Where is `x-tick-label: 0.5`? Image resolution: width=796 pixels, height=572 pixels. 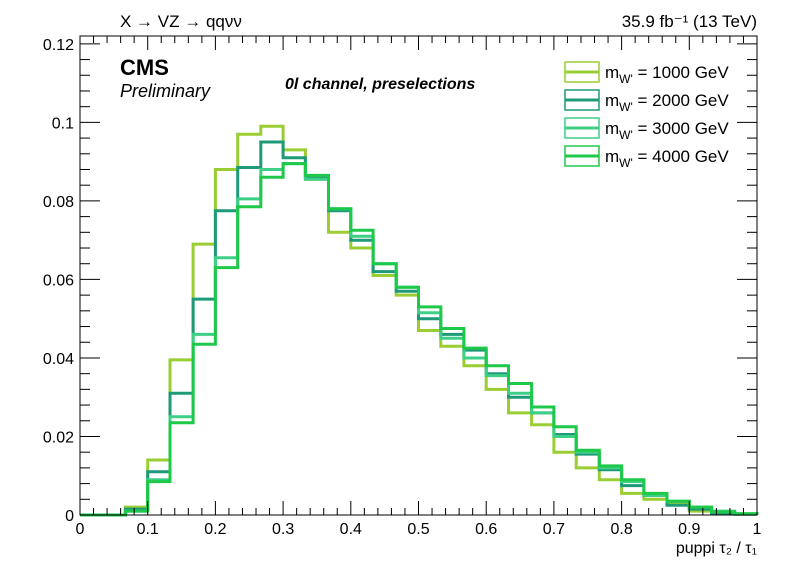 x-tick-label: 0.5 is located at coordinates (418, 529).